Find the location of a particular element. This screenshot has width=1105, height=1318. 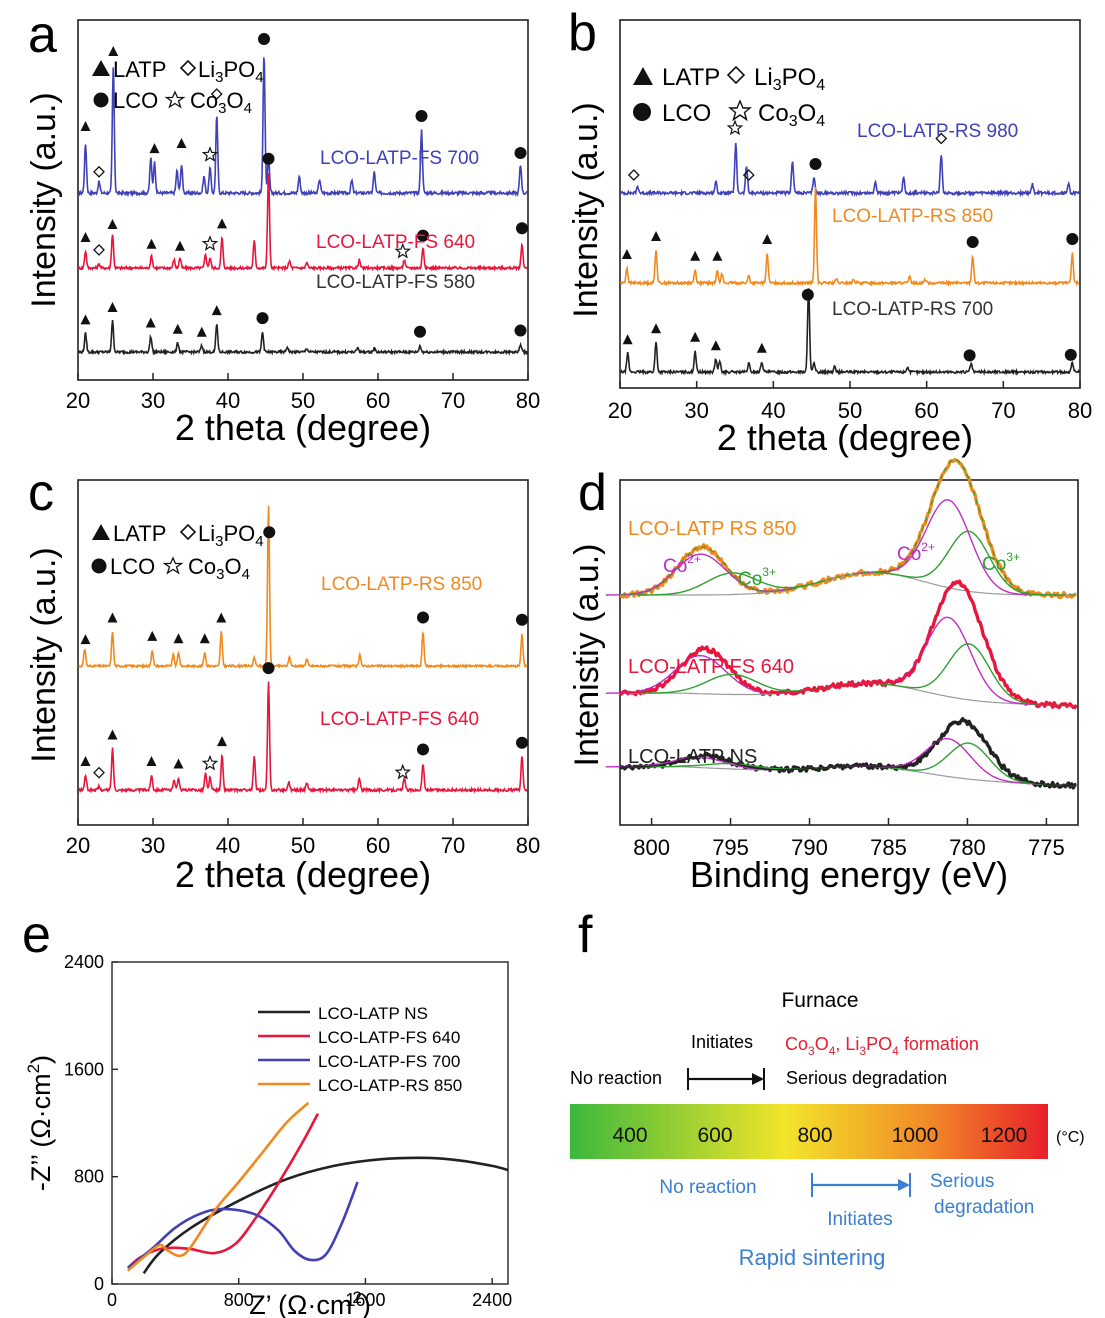

rs-title: Rapid sintering is located at coordinates (812, 1257).